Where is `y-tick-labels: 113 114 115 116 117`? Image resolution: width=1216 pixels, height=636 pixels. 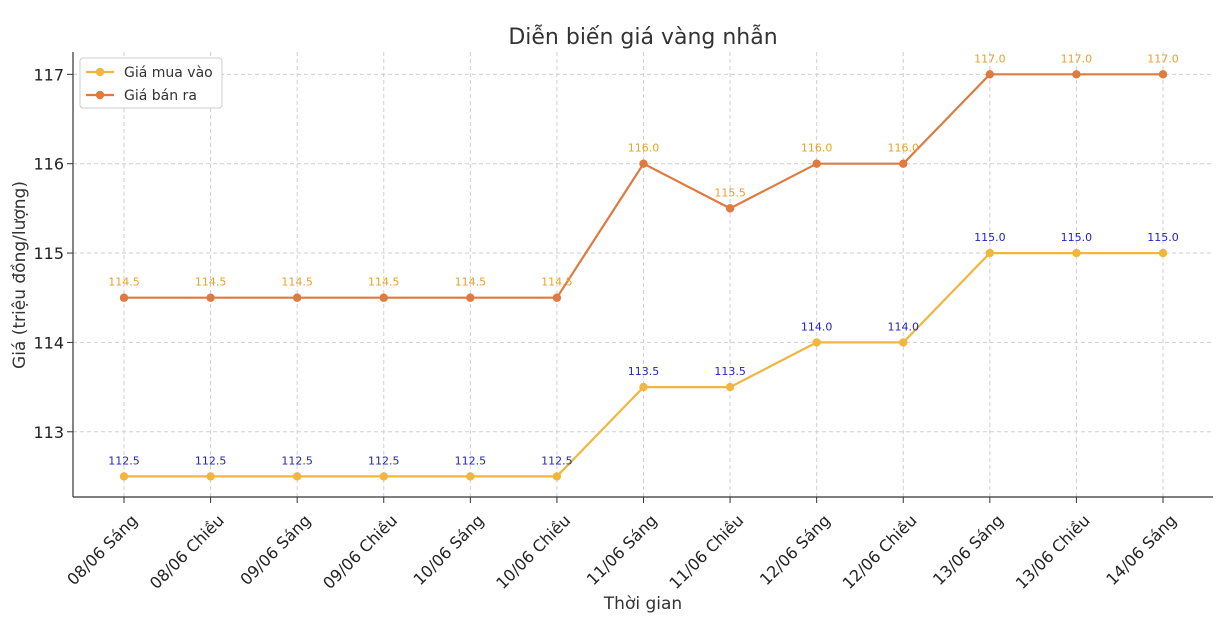 y-tick-labels: 113 114 115 116 117 is located at coordinates (48, 253).